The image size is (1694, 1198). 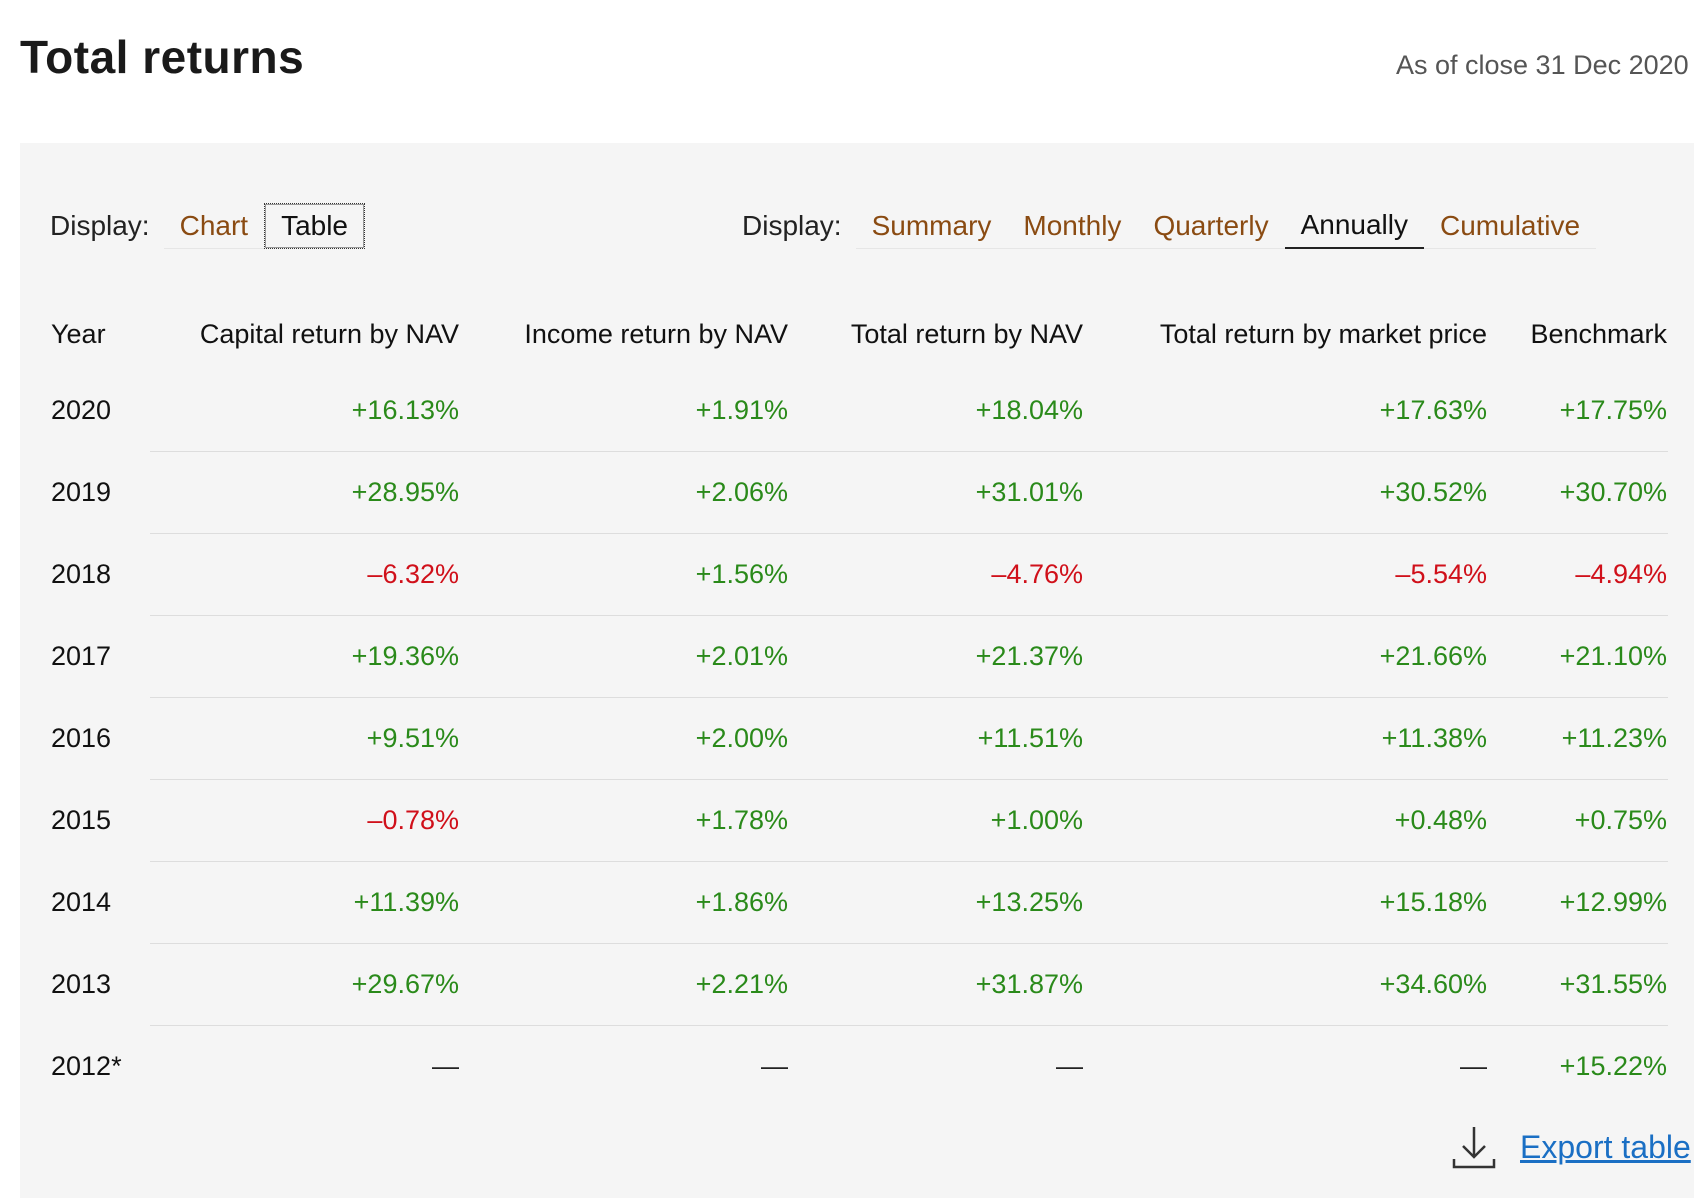 I want to click on return-cell: +1.91%, so click(x=624, y=411).